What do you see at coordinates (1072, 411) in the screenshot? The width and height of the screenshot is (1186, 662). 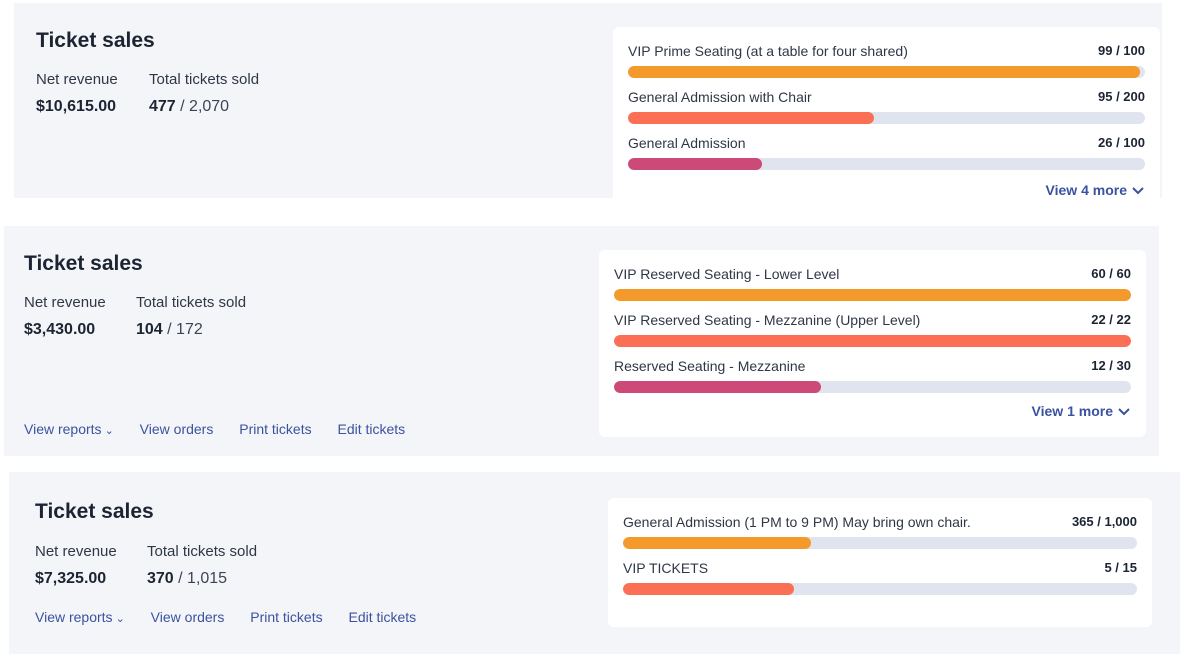 I see `view-more-label: View 1 more` at bounding box center [1072, 411].